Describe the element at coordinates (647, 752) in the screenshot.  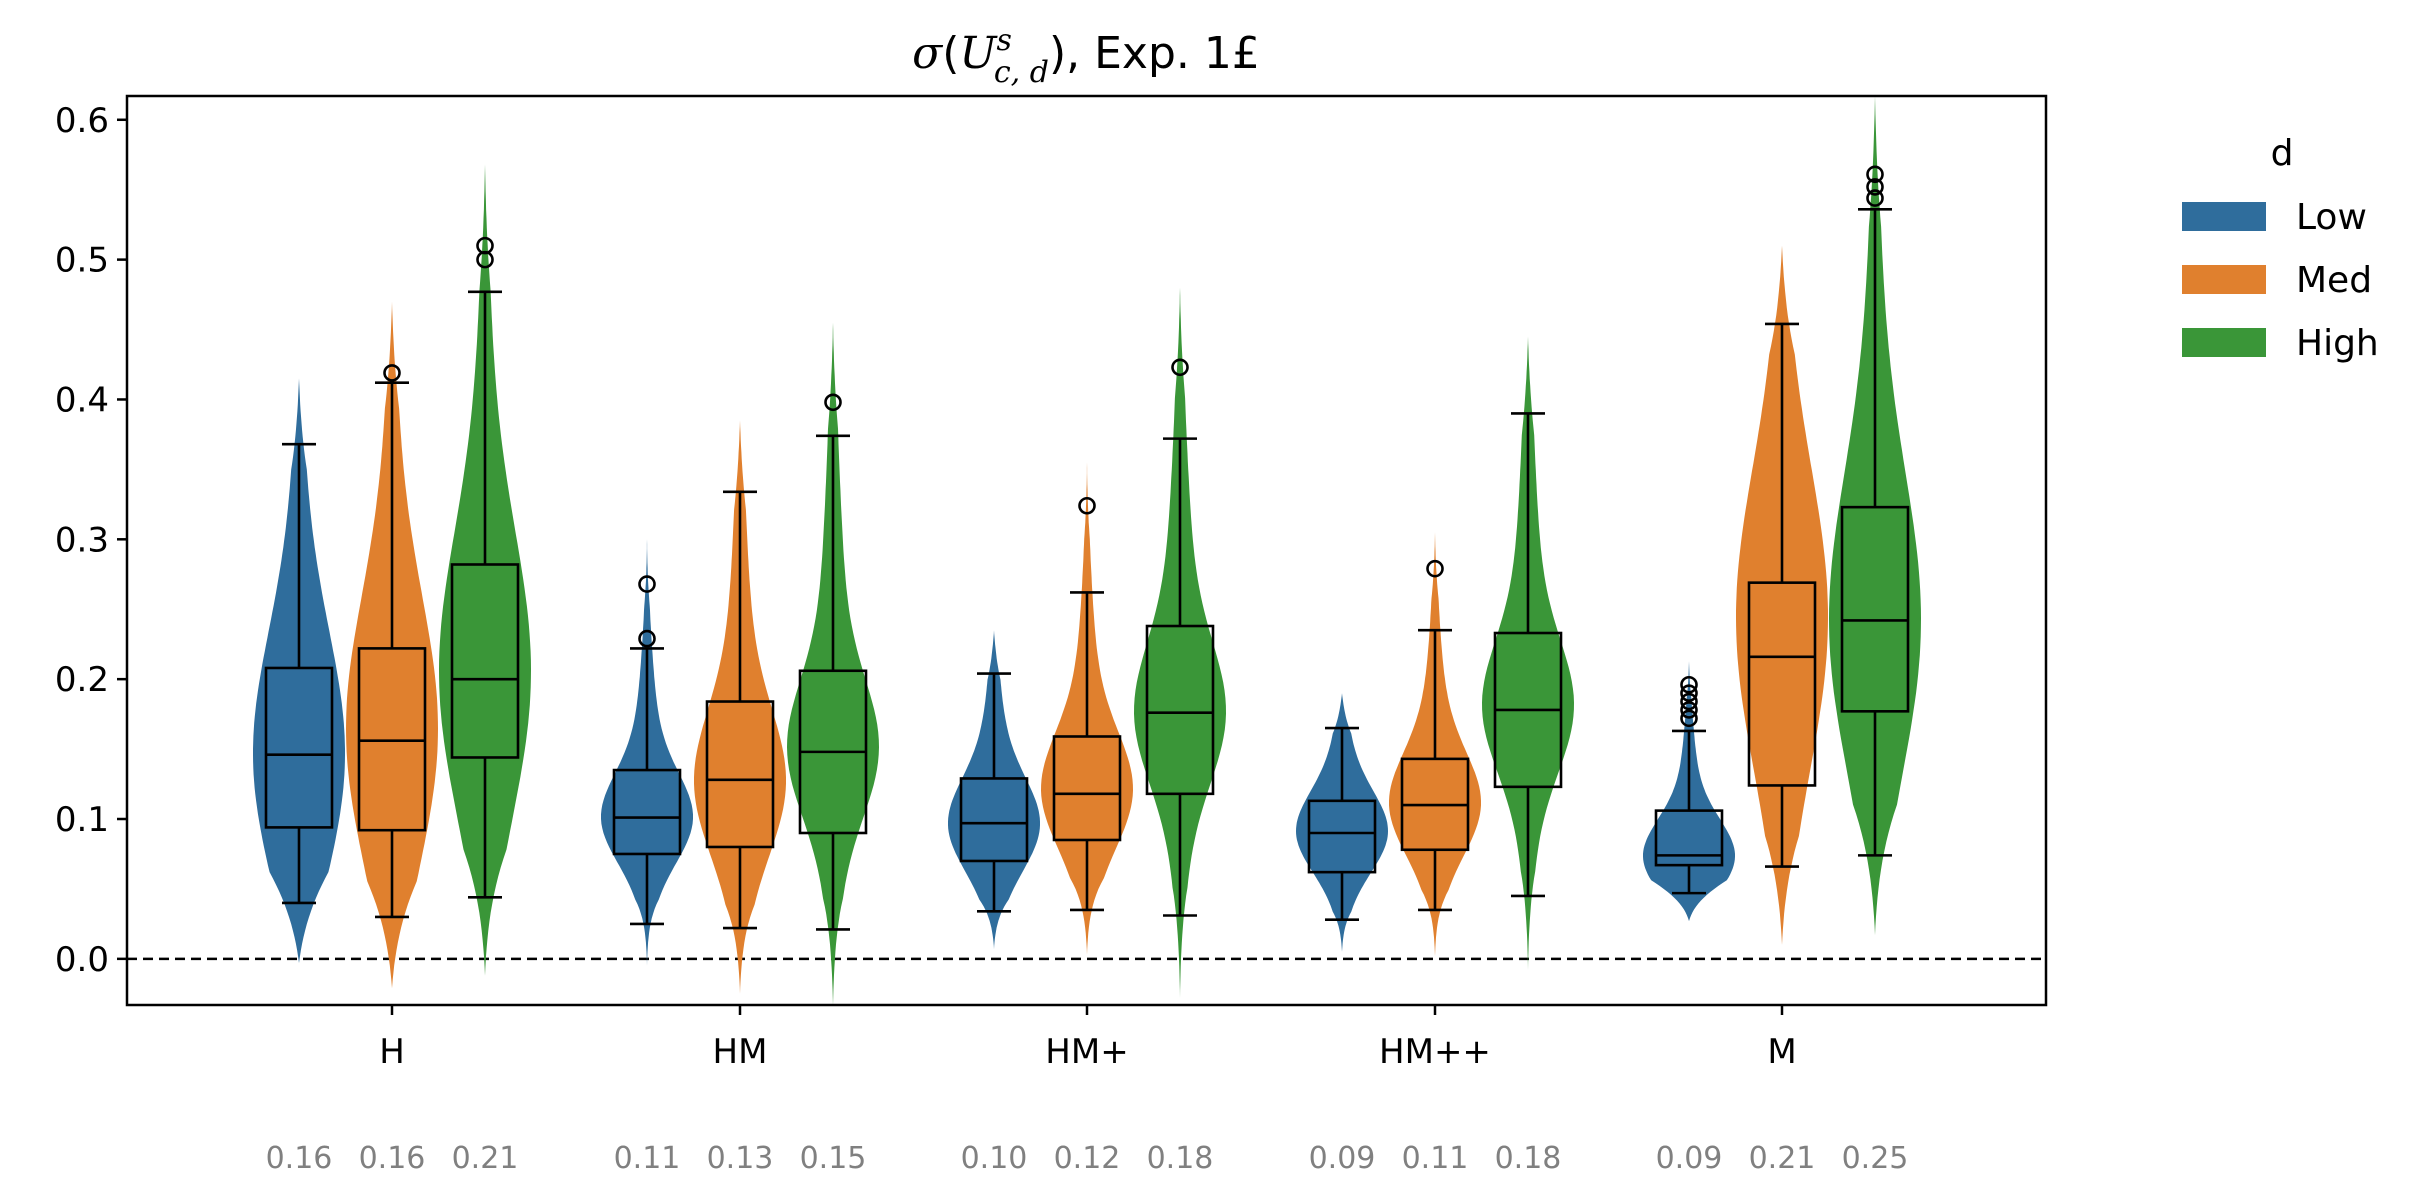
I see `violin-group-hm-low` at that location.